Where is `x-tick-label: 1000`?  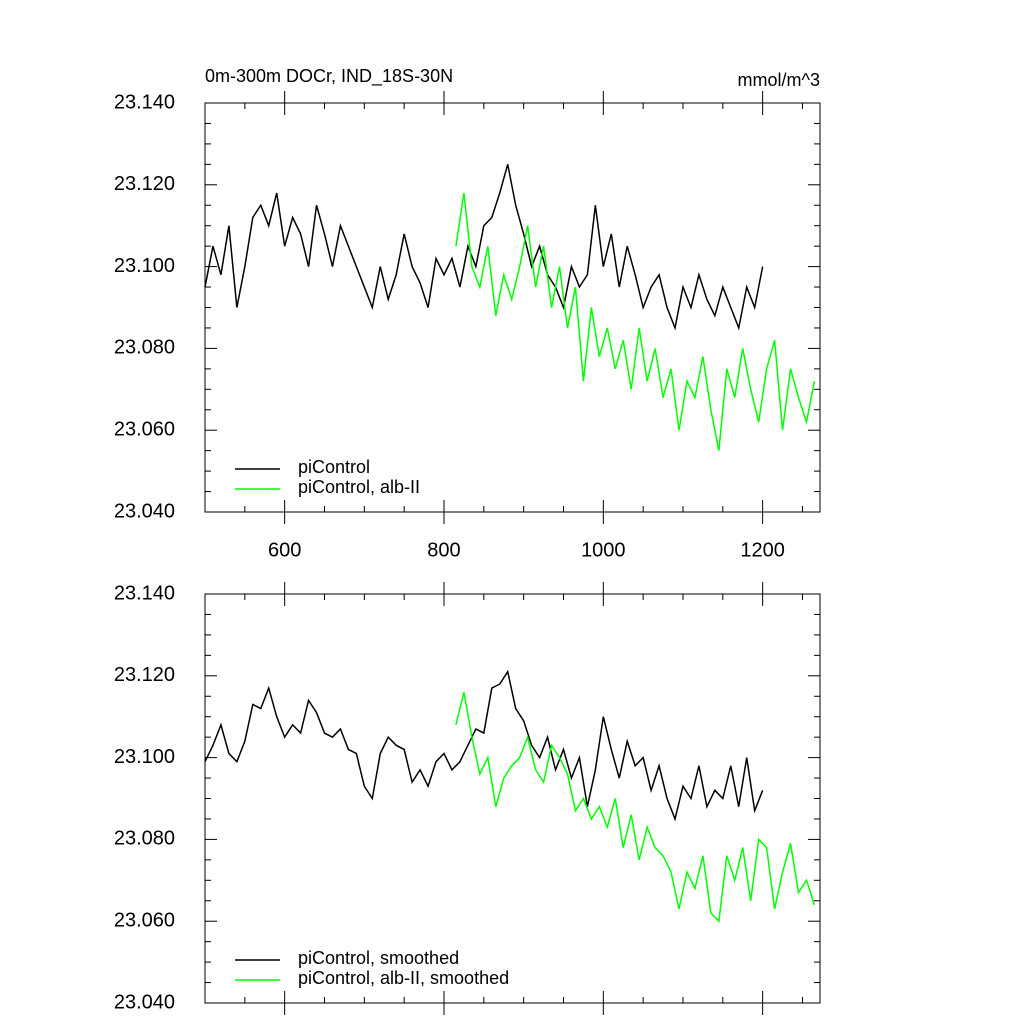
x-tick-label: 1000 is located at coordinates (603, 550).